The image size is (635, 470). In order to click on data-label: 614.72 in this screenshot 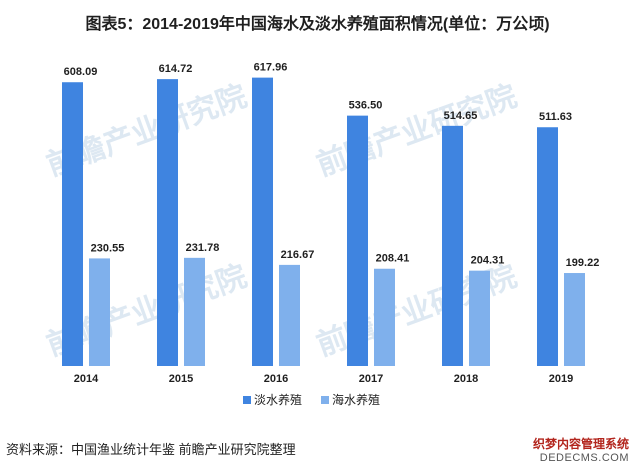, I will do `click(176, 69)`.